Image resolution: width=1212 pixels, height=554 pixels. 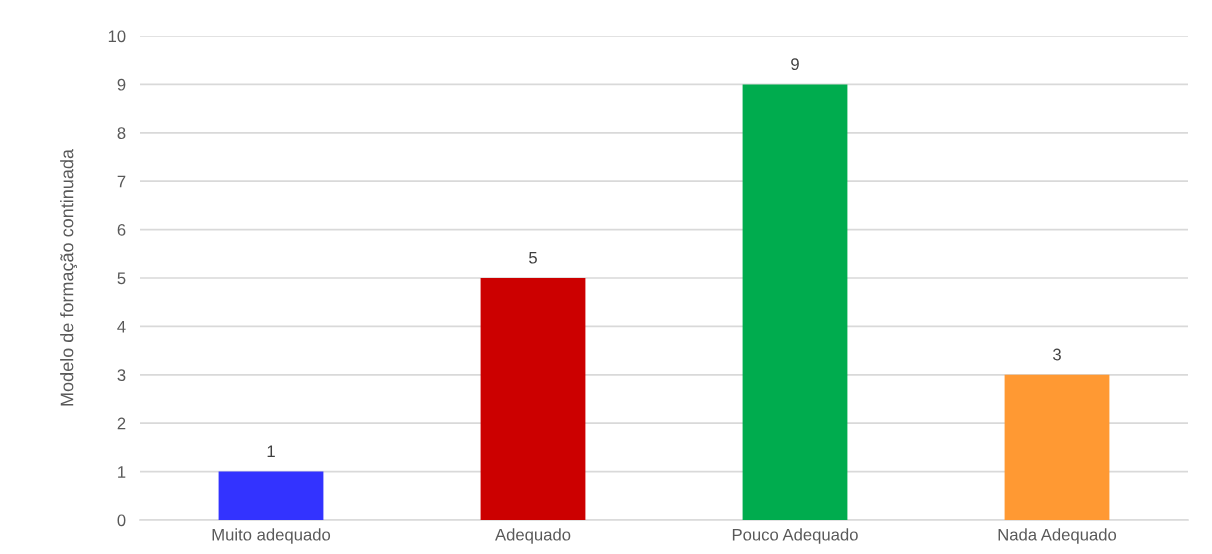 I want to click on y-axis-title: Modelo de formação continuada, so click(x=69, y=277).